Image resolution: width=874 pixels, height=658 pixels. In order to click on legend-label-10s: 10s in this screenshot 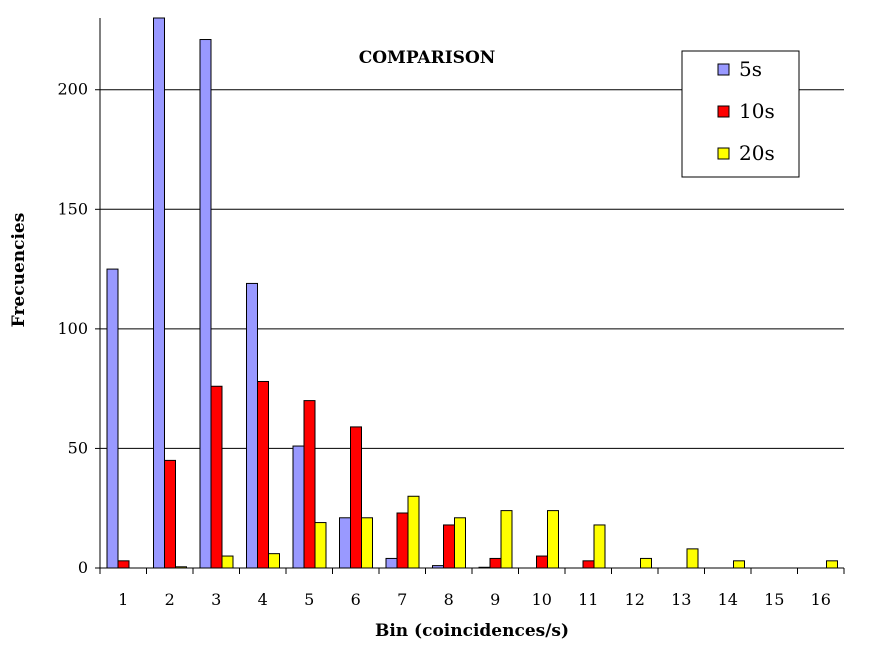, I will do `click(757, 111)`.